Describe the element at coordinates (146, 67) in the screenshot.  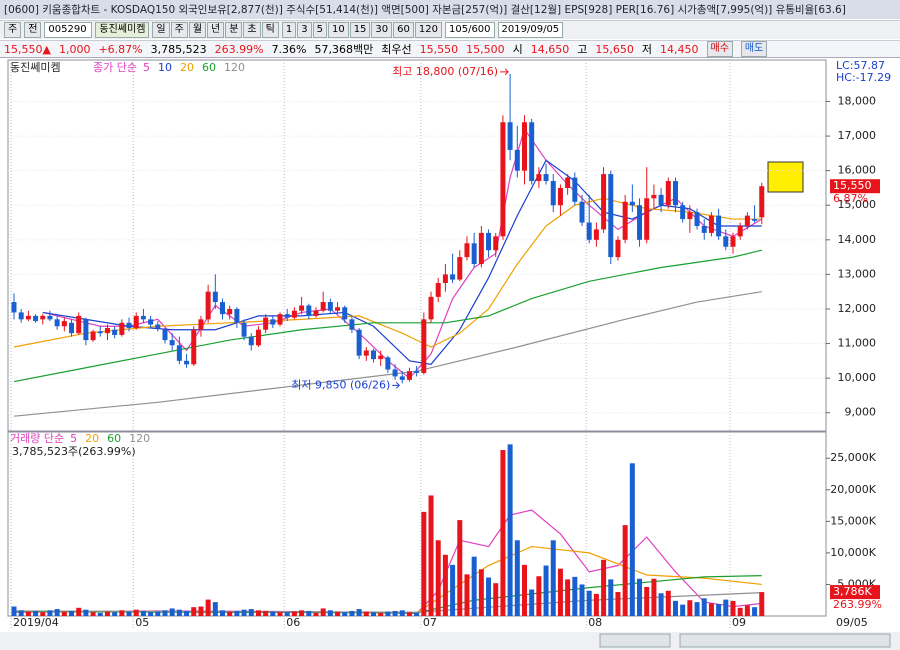
I see `legend-entry: 5` at that location.